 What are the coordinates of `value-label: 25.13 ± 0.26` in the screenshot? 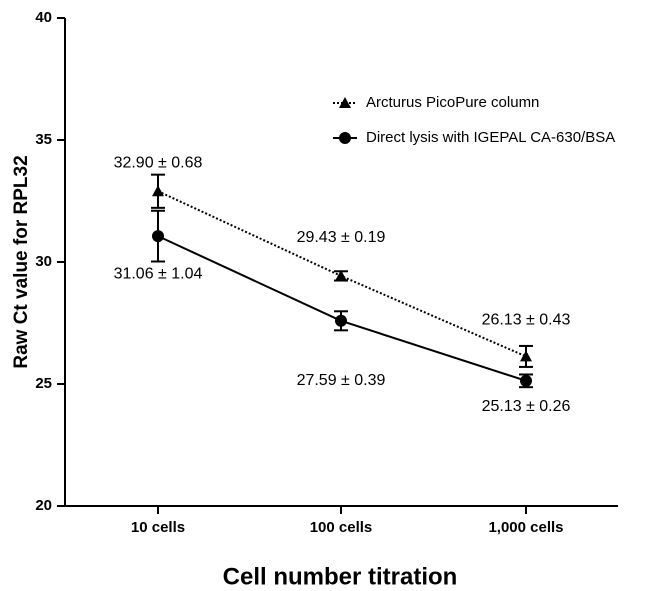 It's located at (526, 406).